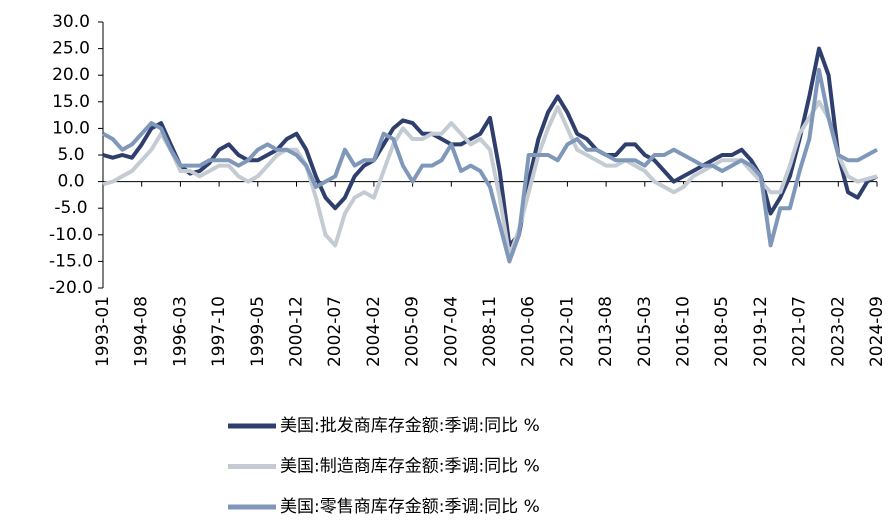  What do you see at coordinates (374, 331) in the screenshot?
I see `x-tick-label: 2004-02` at bounding box center [374, 331].